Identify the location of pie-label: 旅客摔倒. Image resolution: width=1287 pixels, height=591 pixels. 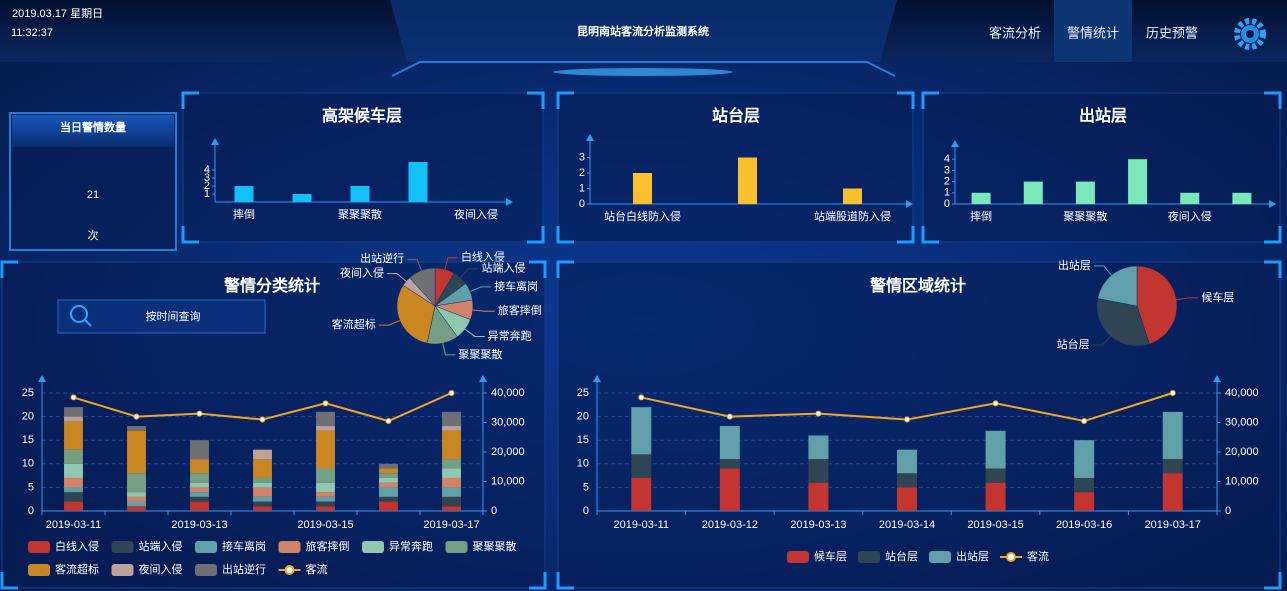
(520, 310).